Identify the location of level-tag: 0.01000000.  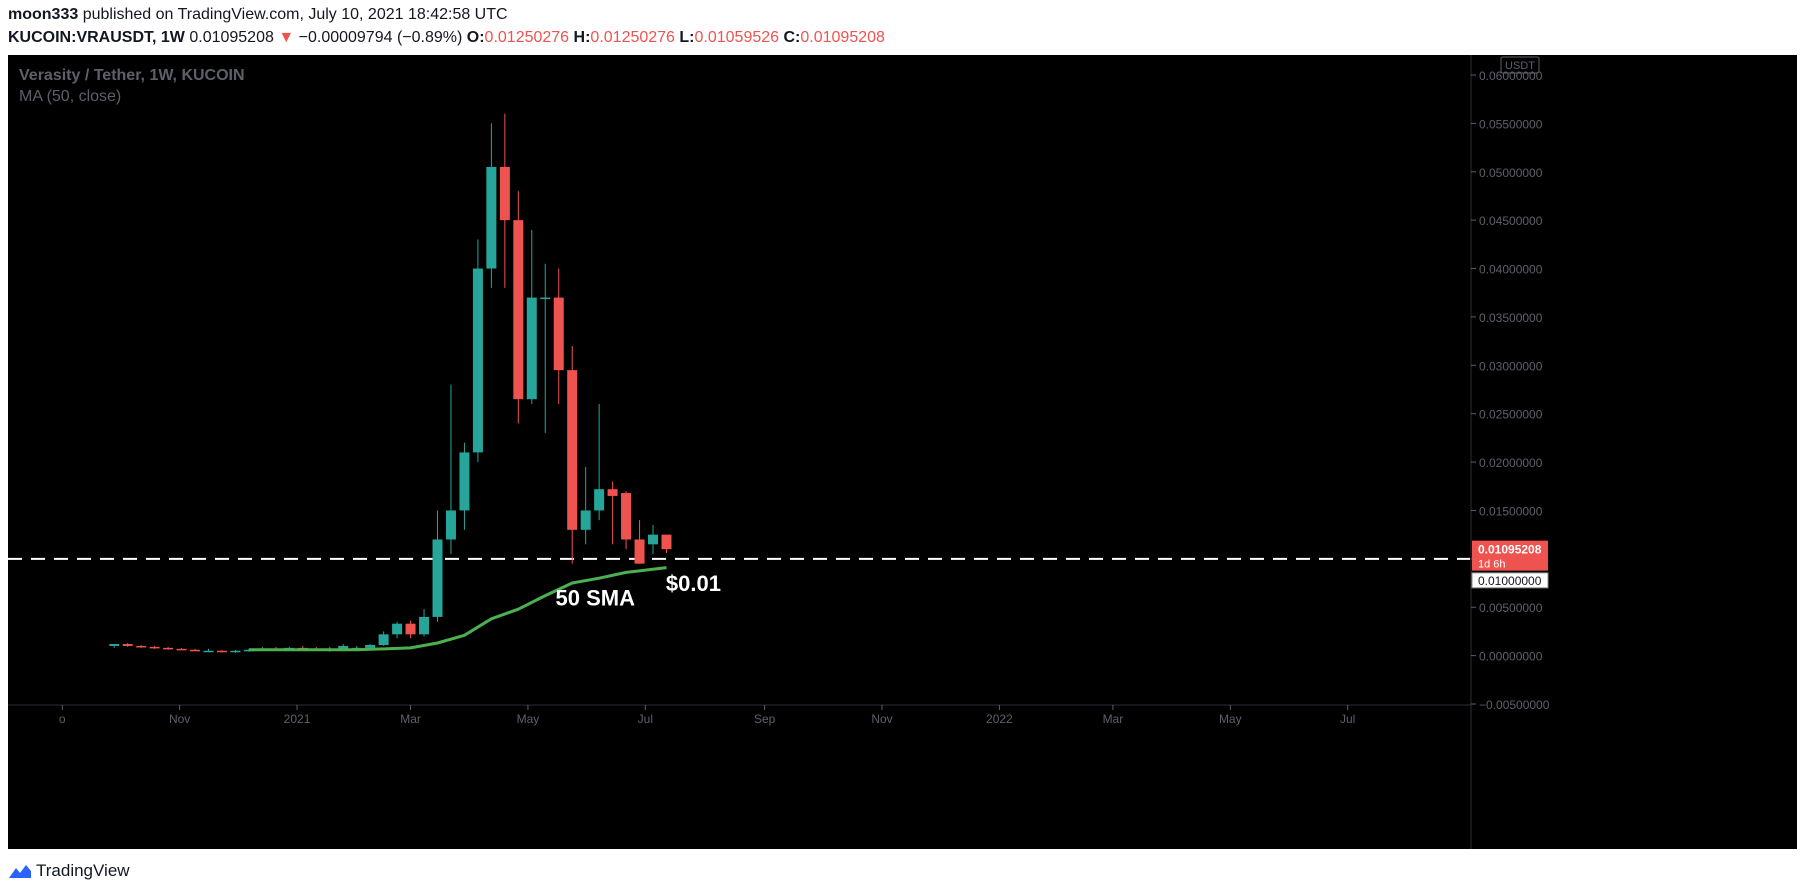
(1510, 581).